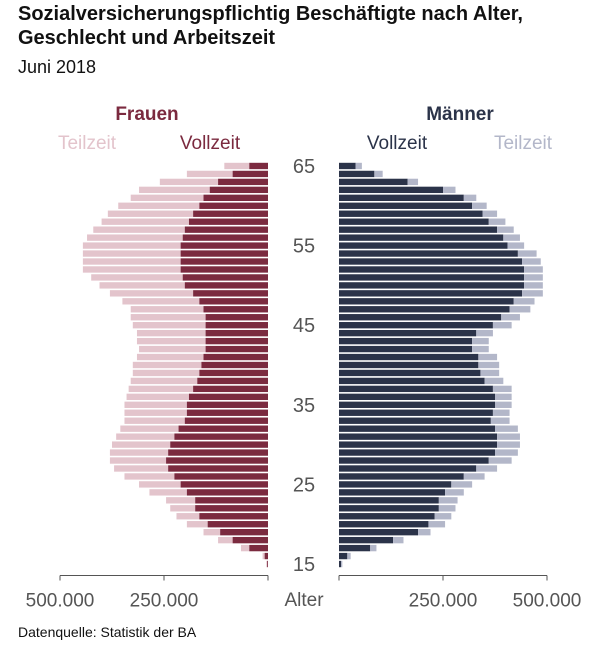 This screenshot has height=647, width=598. What do you see at coordinates (164, 601) in the screenshot?
I see `women-x-tick-label: 250.000` at bounding box center [164, 601].